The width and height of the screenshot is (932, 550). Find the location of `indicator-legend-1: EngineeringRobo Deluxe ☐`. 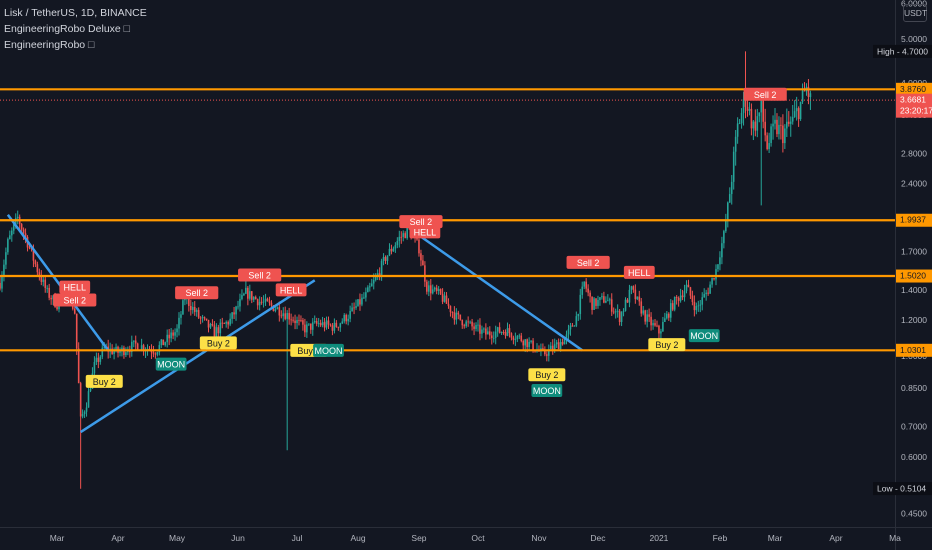

indicator-legend-1: EngineeringRobo Deluxe ☐ is located at coordinates (67, 29).